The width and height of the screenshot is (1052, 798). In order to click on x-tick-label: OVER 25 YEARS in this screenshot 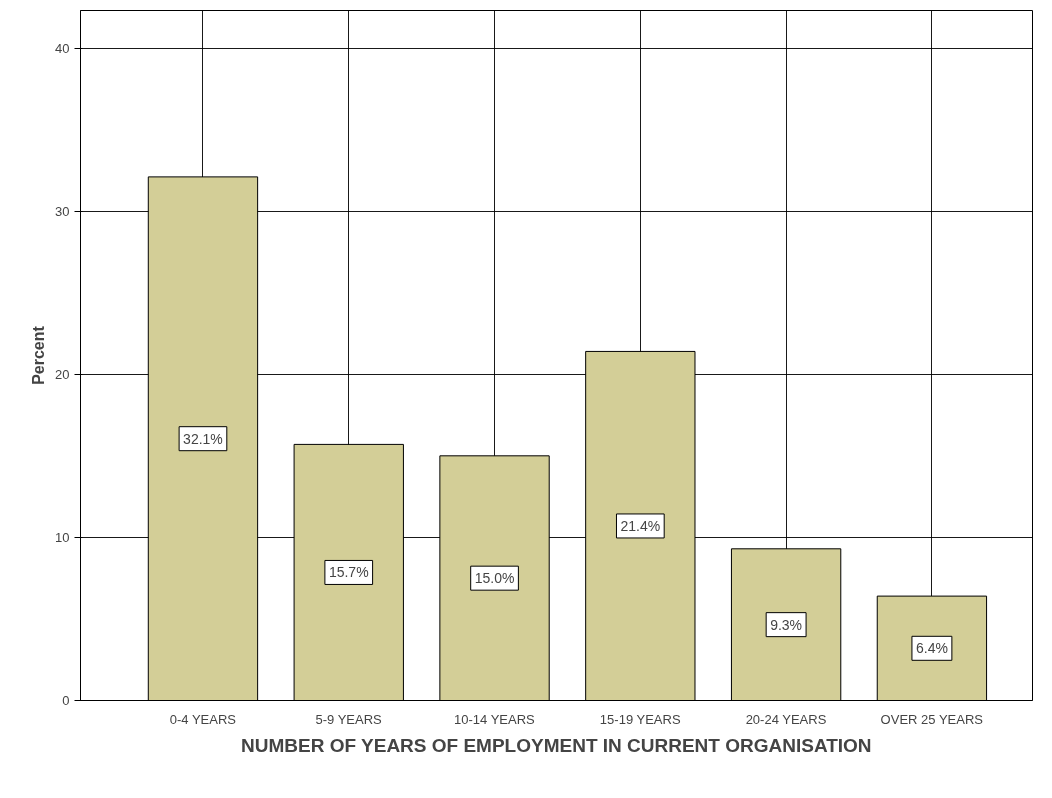, I will do `click(932, 719)`.